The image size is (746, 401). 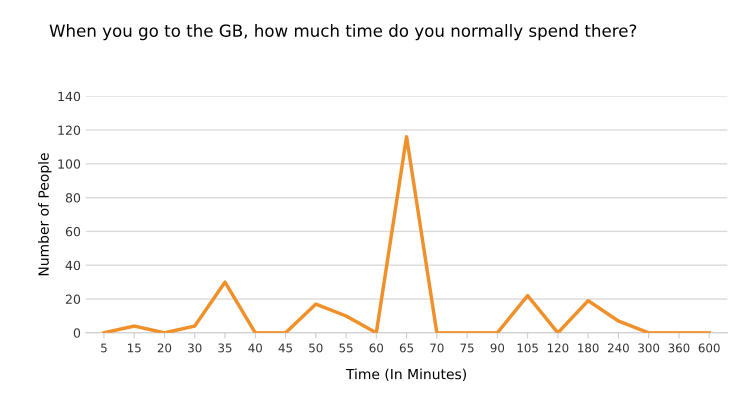 What do you see at coordinates (346, 348) in the screenshot?
I see `x-tick-label: 55` at bounding box center [346, 348].